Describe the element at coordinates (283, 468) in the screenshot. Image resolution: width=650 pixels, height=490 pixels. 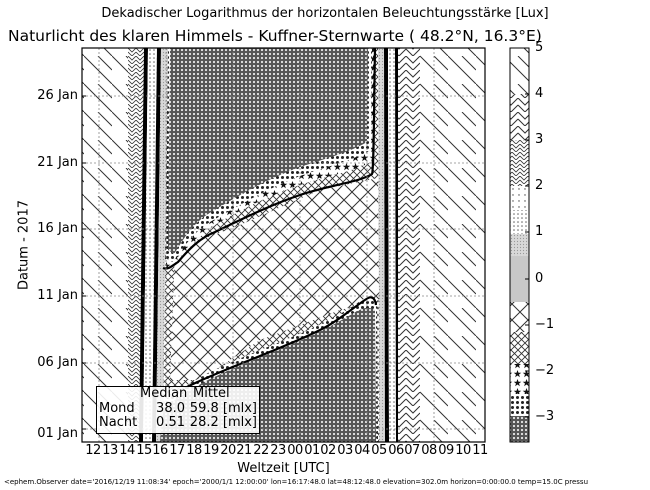
I see `x-axis-label: Weltzeit [UTC]` at that location.